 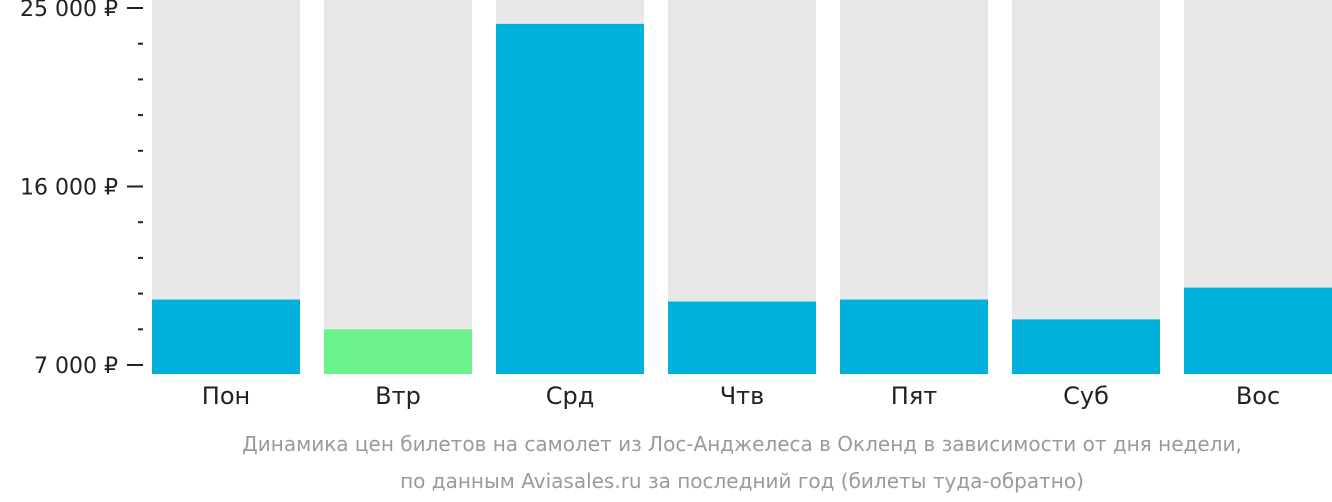 I want to click on x-axis-labels: Пон Втр Срд Чтв Пят Суб Вос, so click(x=741, y=396).